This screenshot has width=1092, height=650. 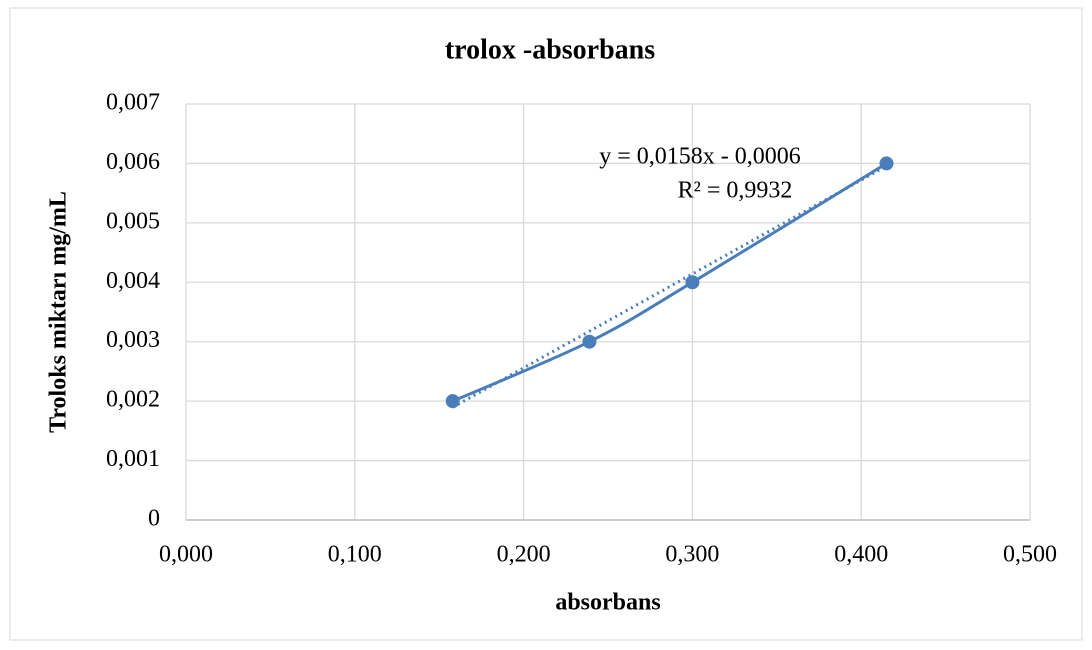 What do you see at coordinates (735, 191) in the screenshot?
I see `trendline-r2: R² = 0,9932` at bounding box center [735, 191].